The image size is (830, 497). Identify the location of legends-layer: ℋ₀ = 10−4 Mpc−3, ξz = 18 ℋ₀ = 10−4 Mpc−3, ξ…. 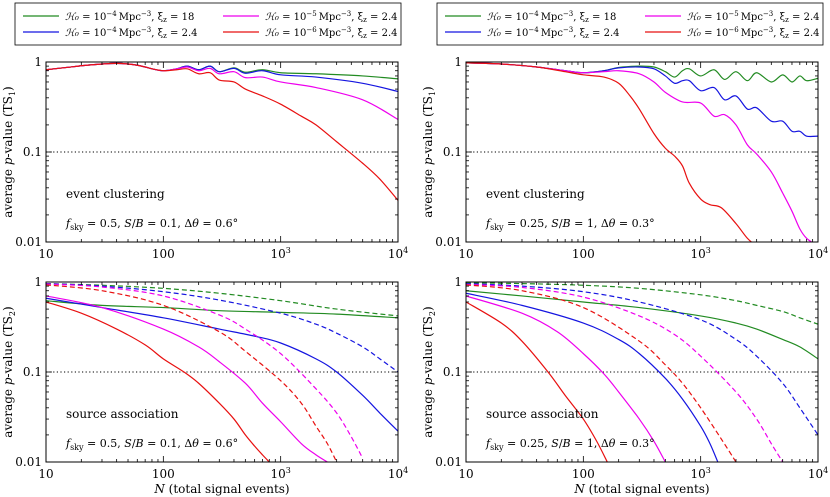
(419, 24).